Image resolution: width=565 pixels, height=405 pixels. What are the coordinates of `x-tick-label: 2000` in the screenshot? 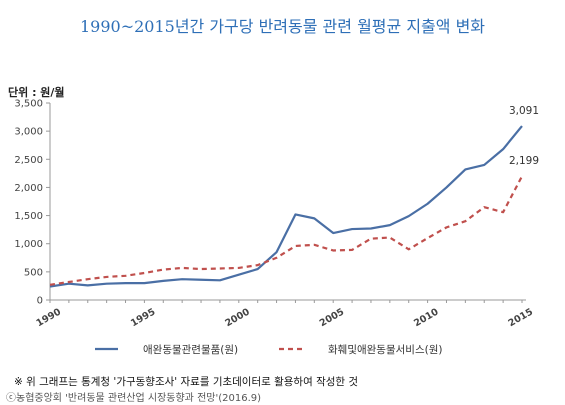 It's located at (237, 317).